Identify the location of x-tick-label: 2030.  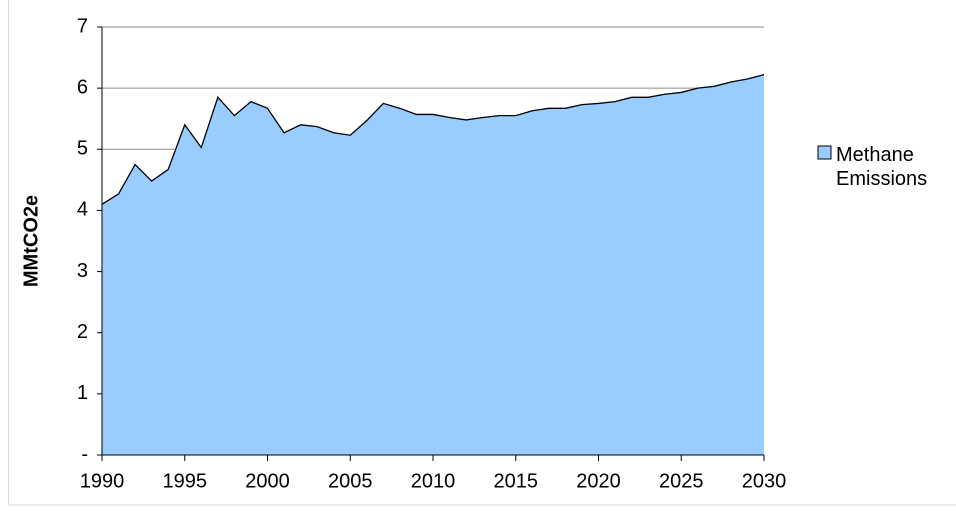
(764, 481).